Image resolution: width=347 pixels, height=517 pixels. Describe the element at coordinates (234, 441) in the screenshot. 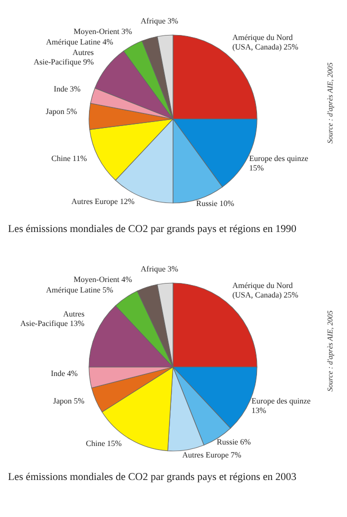

I see `slice-label: Russie 6%` at that location.